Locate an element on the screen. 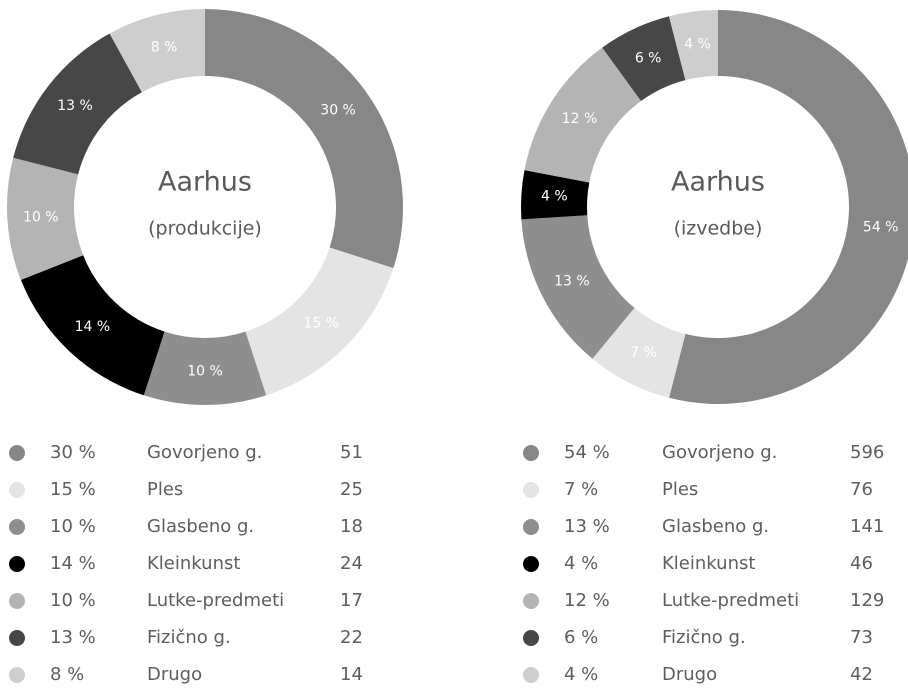  legend-count: 129 is located at coordinates (867, 600).